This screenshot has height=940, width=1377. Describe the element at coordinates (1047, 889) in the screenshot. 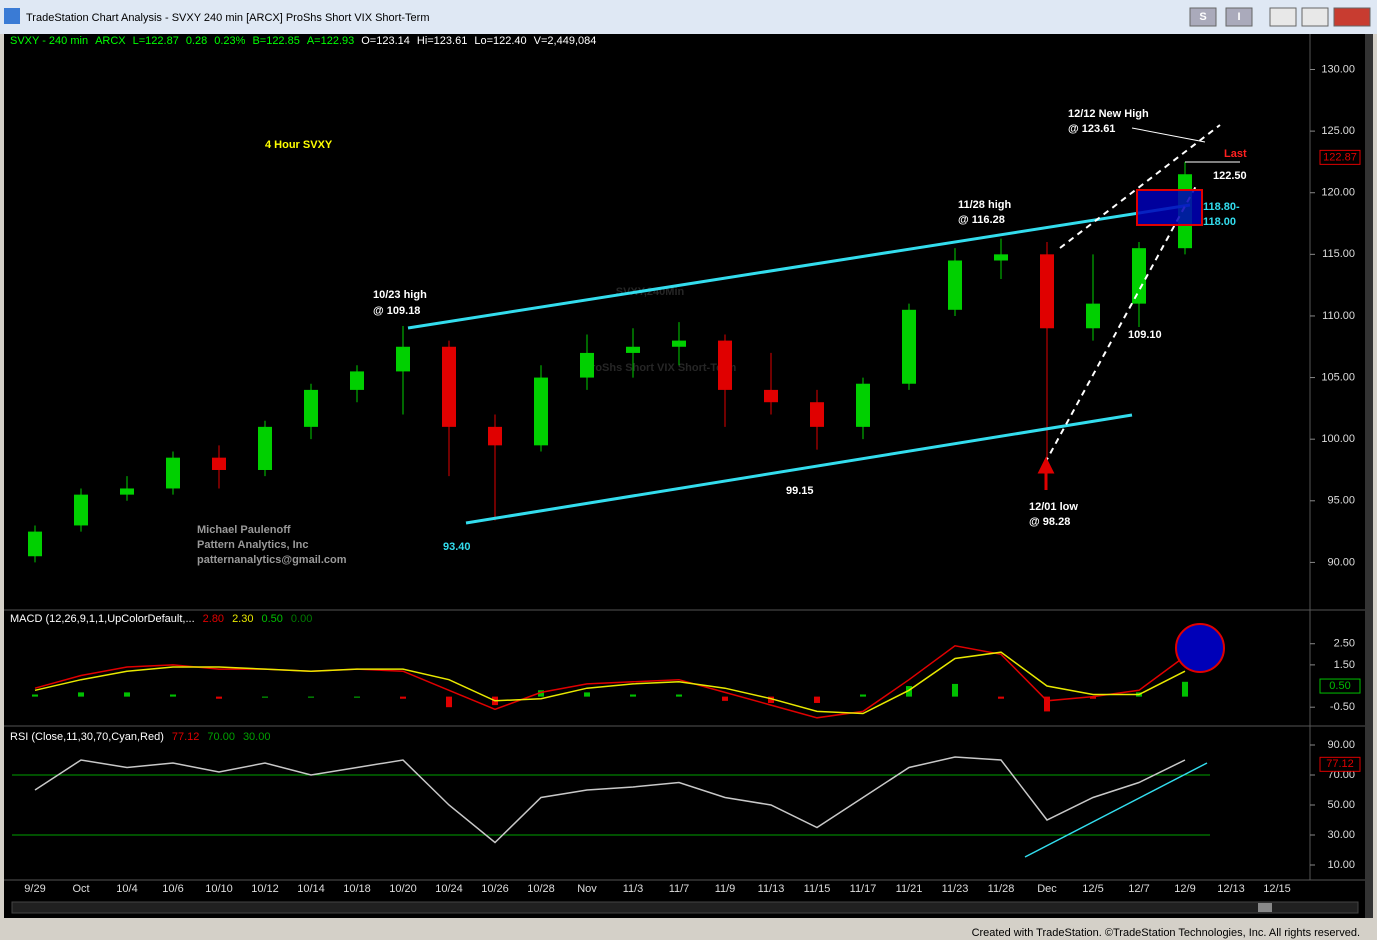

I see `x-tick-label: Dec` at that location.